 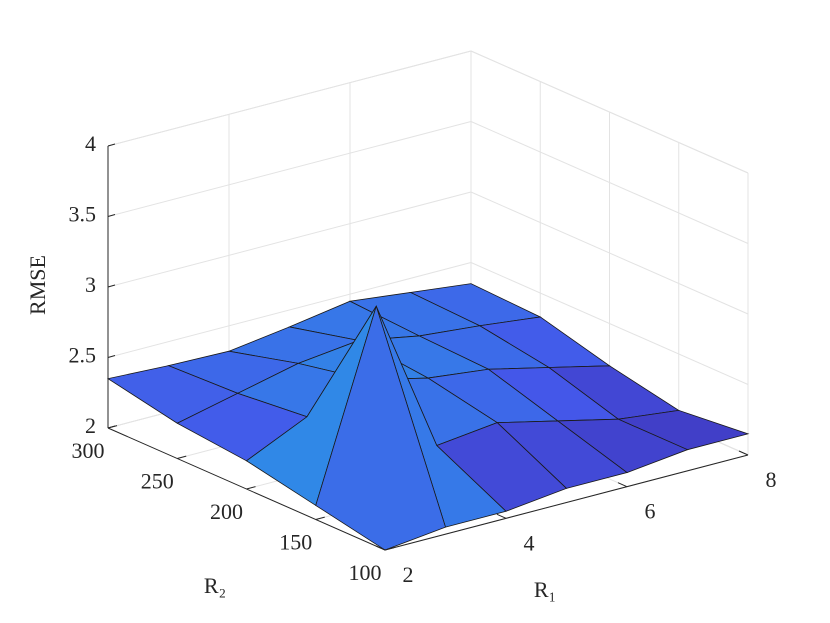 I want to click on surface-face, so click(x=380, y=427).